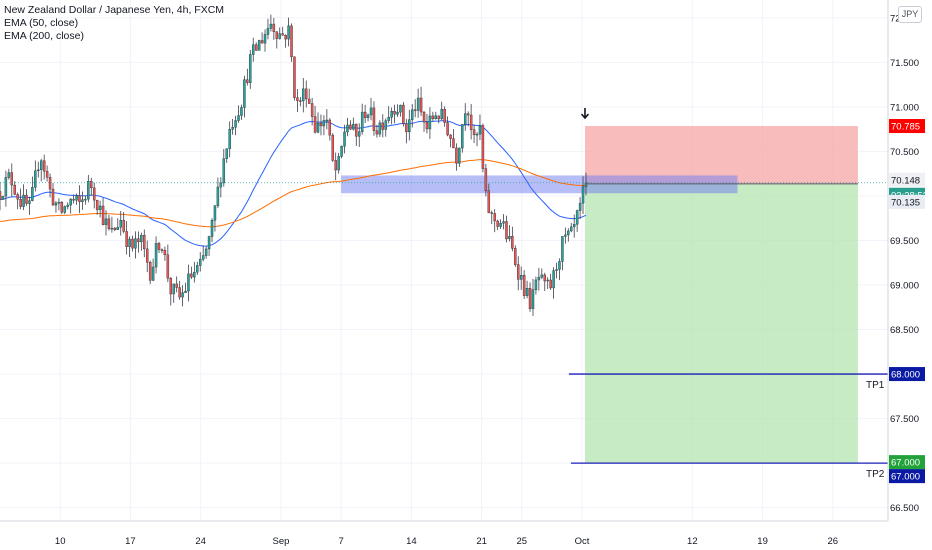 The width and height of the screenshot is (932, 550). What do you see at coordinates (833, 541) in the screenshot?
I see `time-tick-label: 26` at bounding box center [833, 541].